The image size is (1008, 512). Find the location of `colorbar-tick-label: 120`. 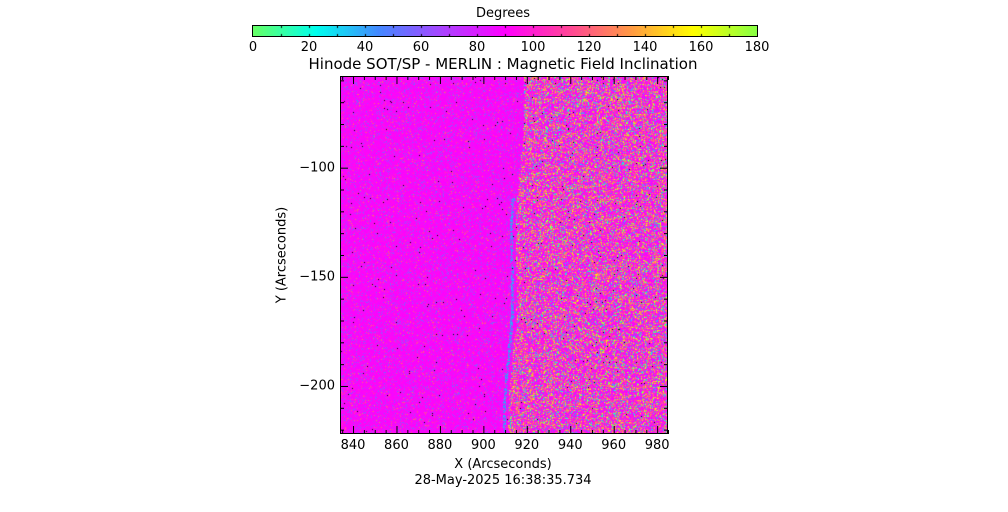

colorbar-tick-label: 120 is located at coordinates (589, 47).